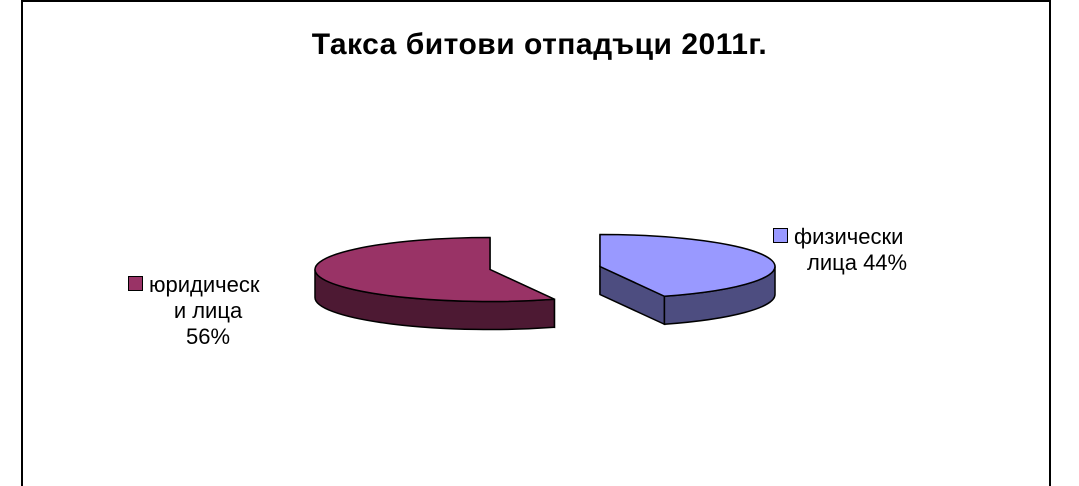 Image resolution: width=1079 pixels, height=486 pixels. I want to click on label-legal-line-3: 56%, so click(208, 336).